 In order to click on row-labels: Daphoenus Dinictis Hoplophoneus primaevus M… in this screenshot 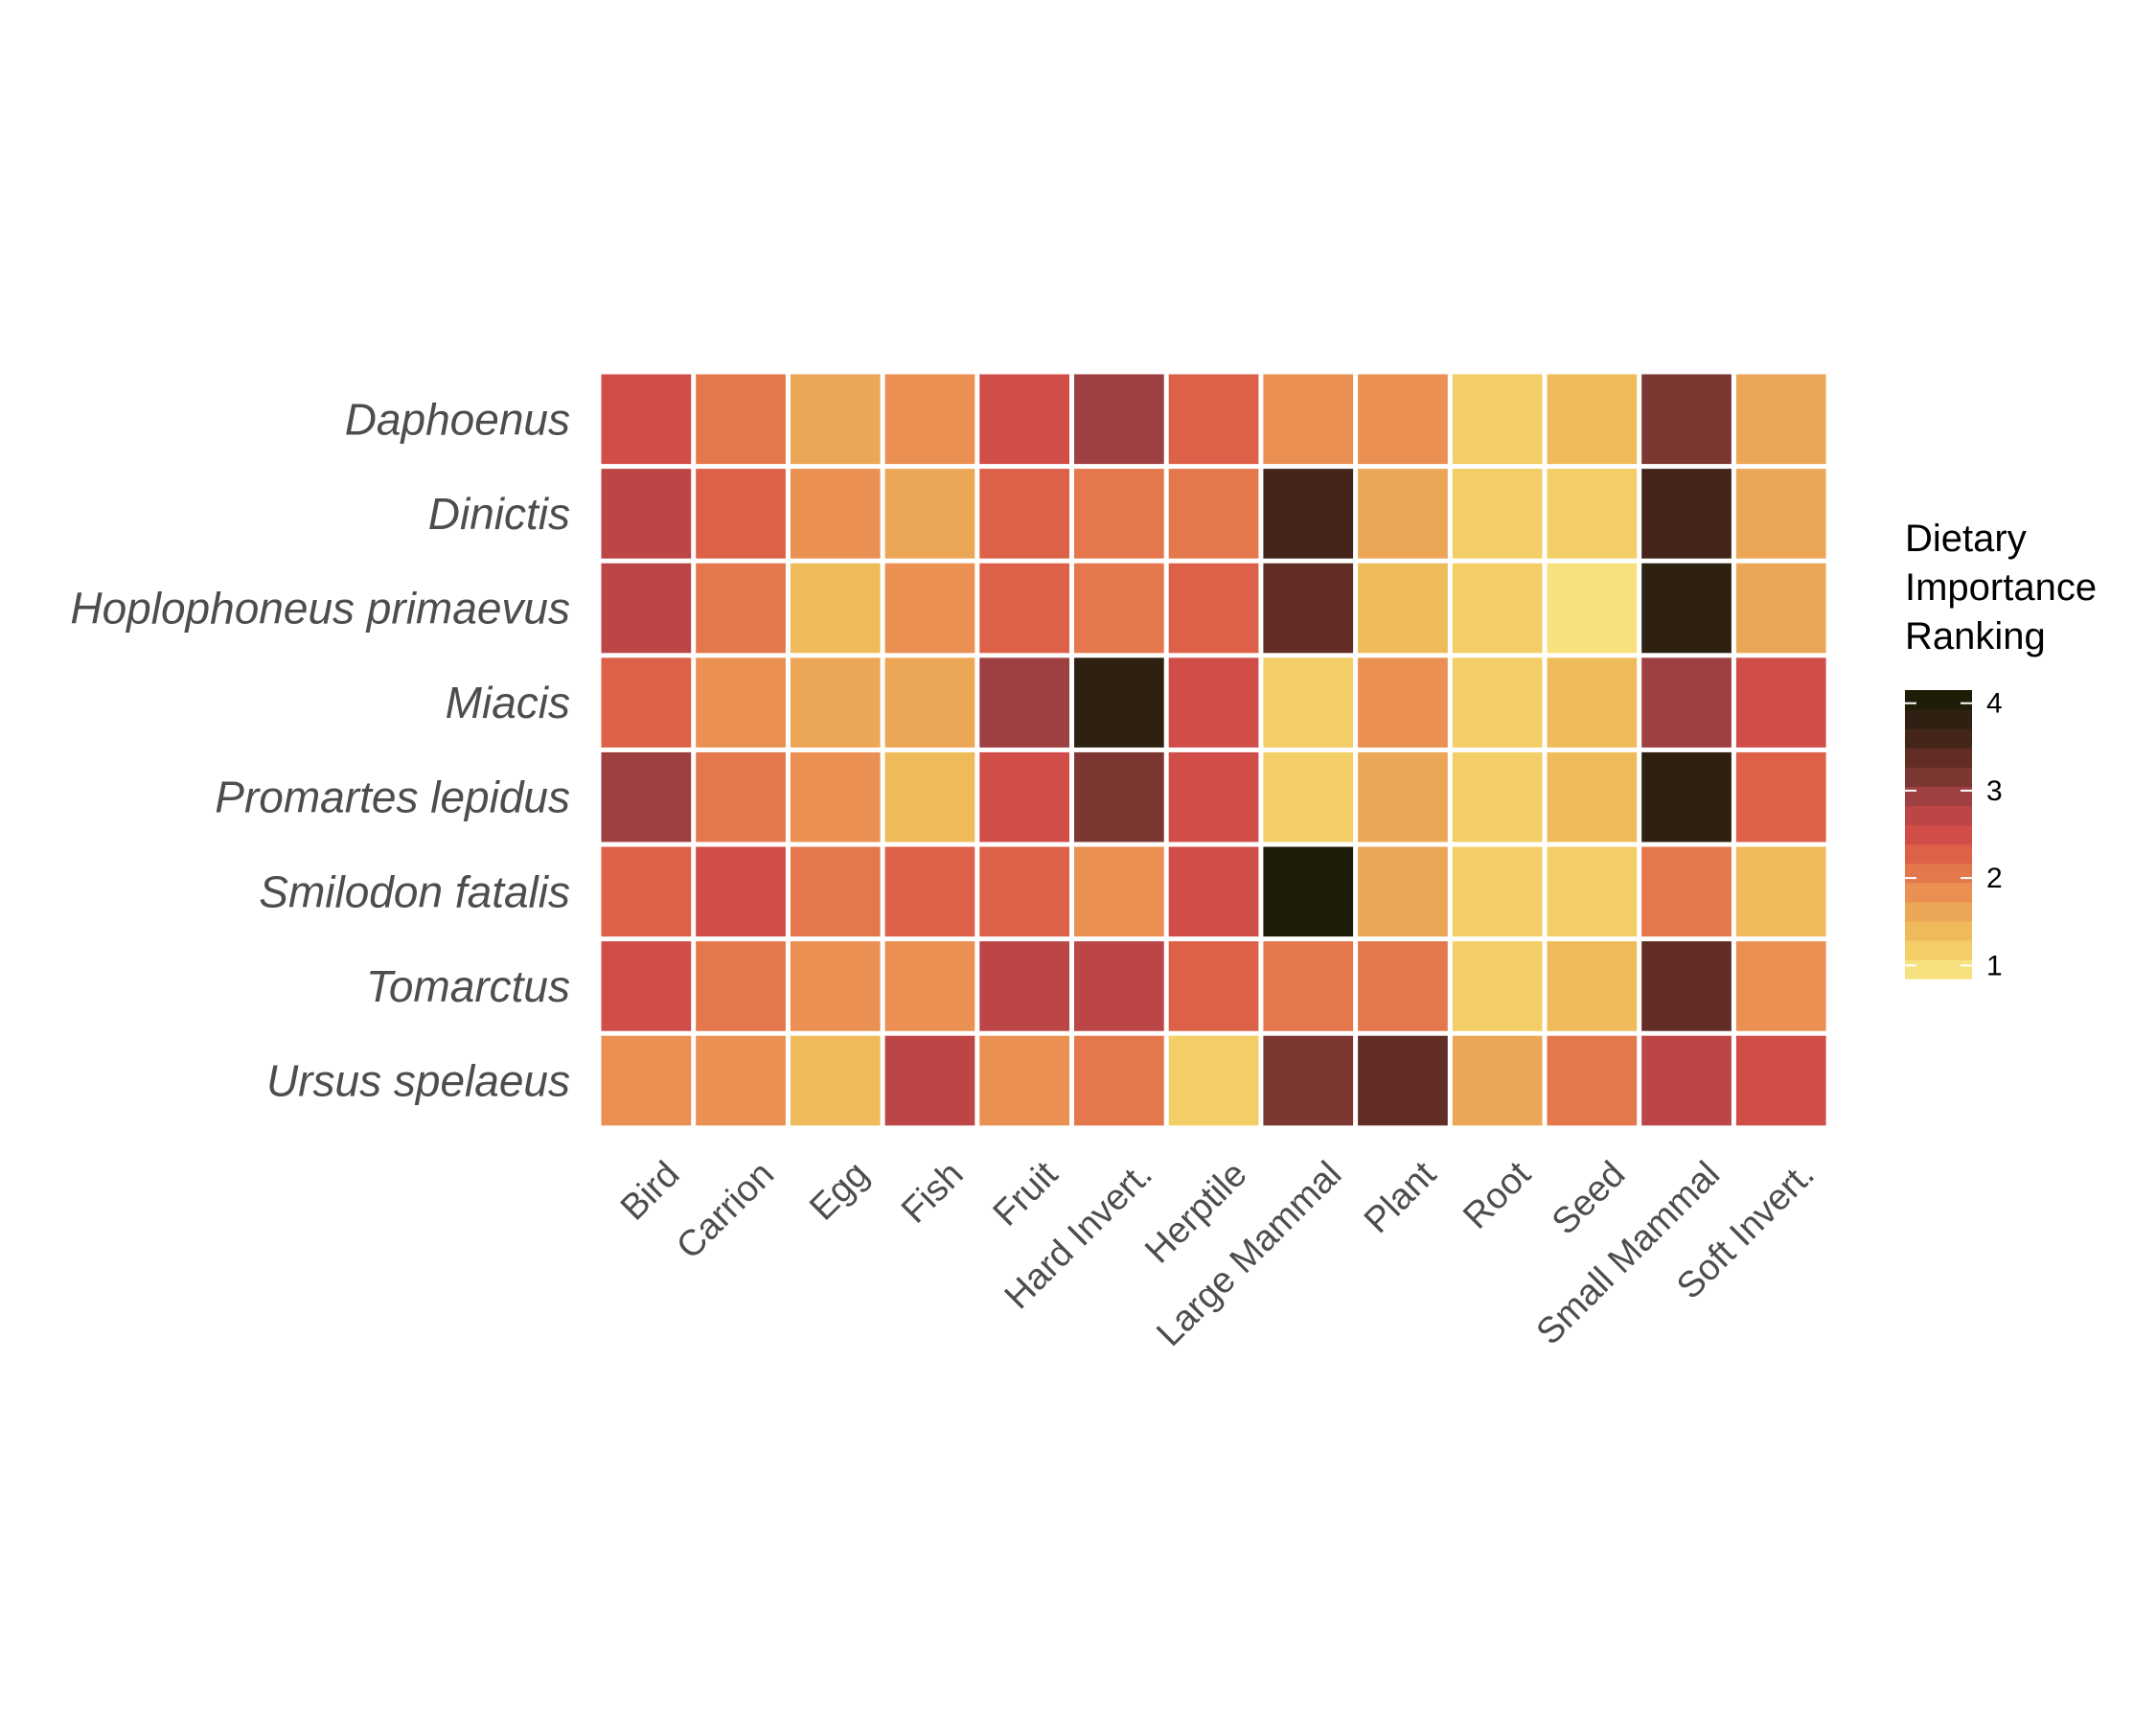, I will do `click(320, 749)`.